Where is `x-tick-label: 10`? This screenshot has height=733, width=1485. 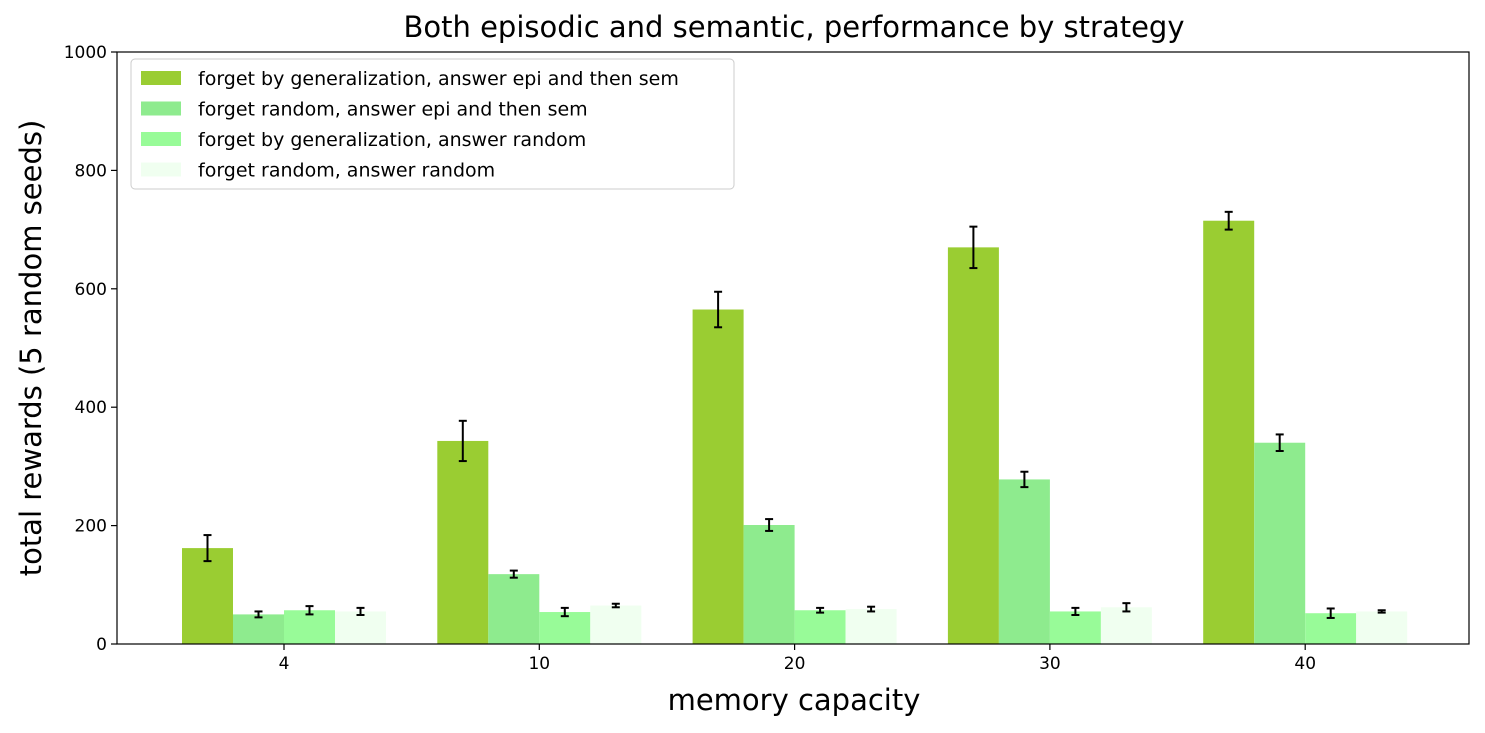
x-tick-label: 10 is located at coordinates (539, 664).